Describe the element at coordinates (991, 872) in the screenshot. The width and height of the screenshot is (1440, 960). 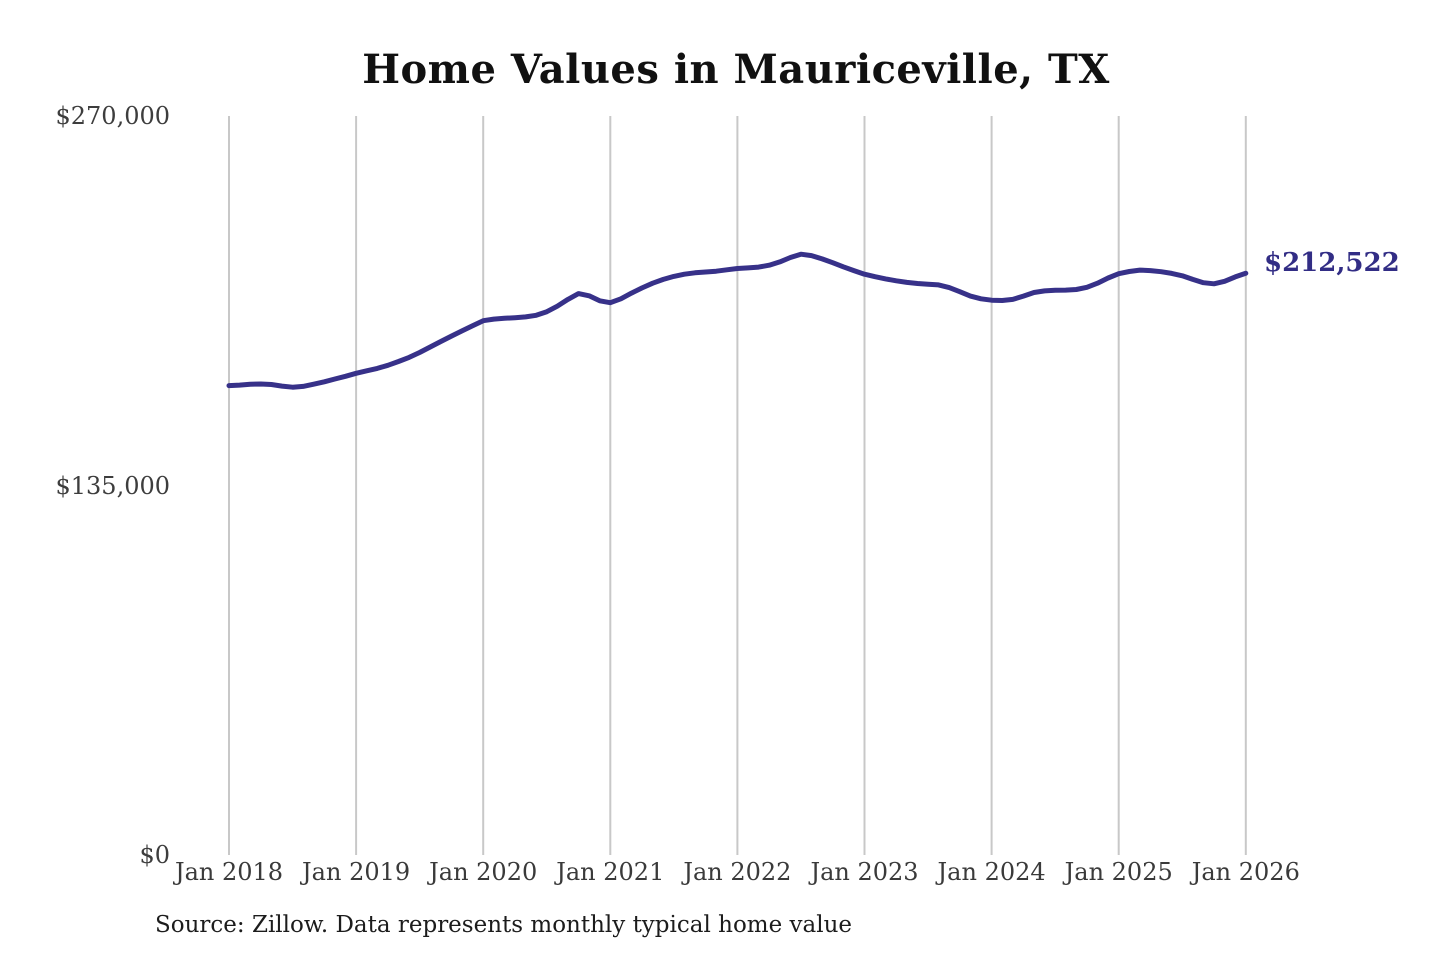
I see `x-tick-label: Jan 2024` at that location.